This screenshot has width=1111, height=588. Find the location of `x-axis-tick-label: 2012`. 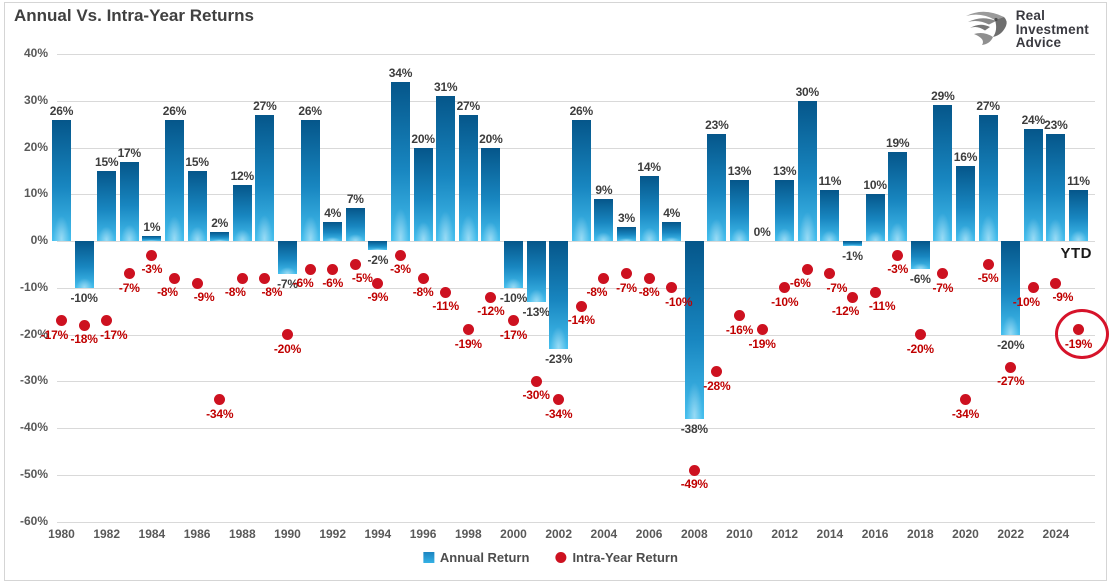

x-axis-tick-label: 2012 is located at coordinates (785, 534).